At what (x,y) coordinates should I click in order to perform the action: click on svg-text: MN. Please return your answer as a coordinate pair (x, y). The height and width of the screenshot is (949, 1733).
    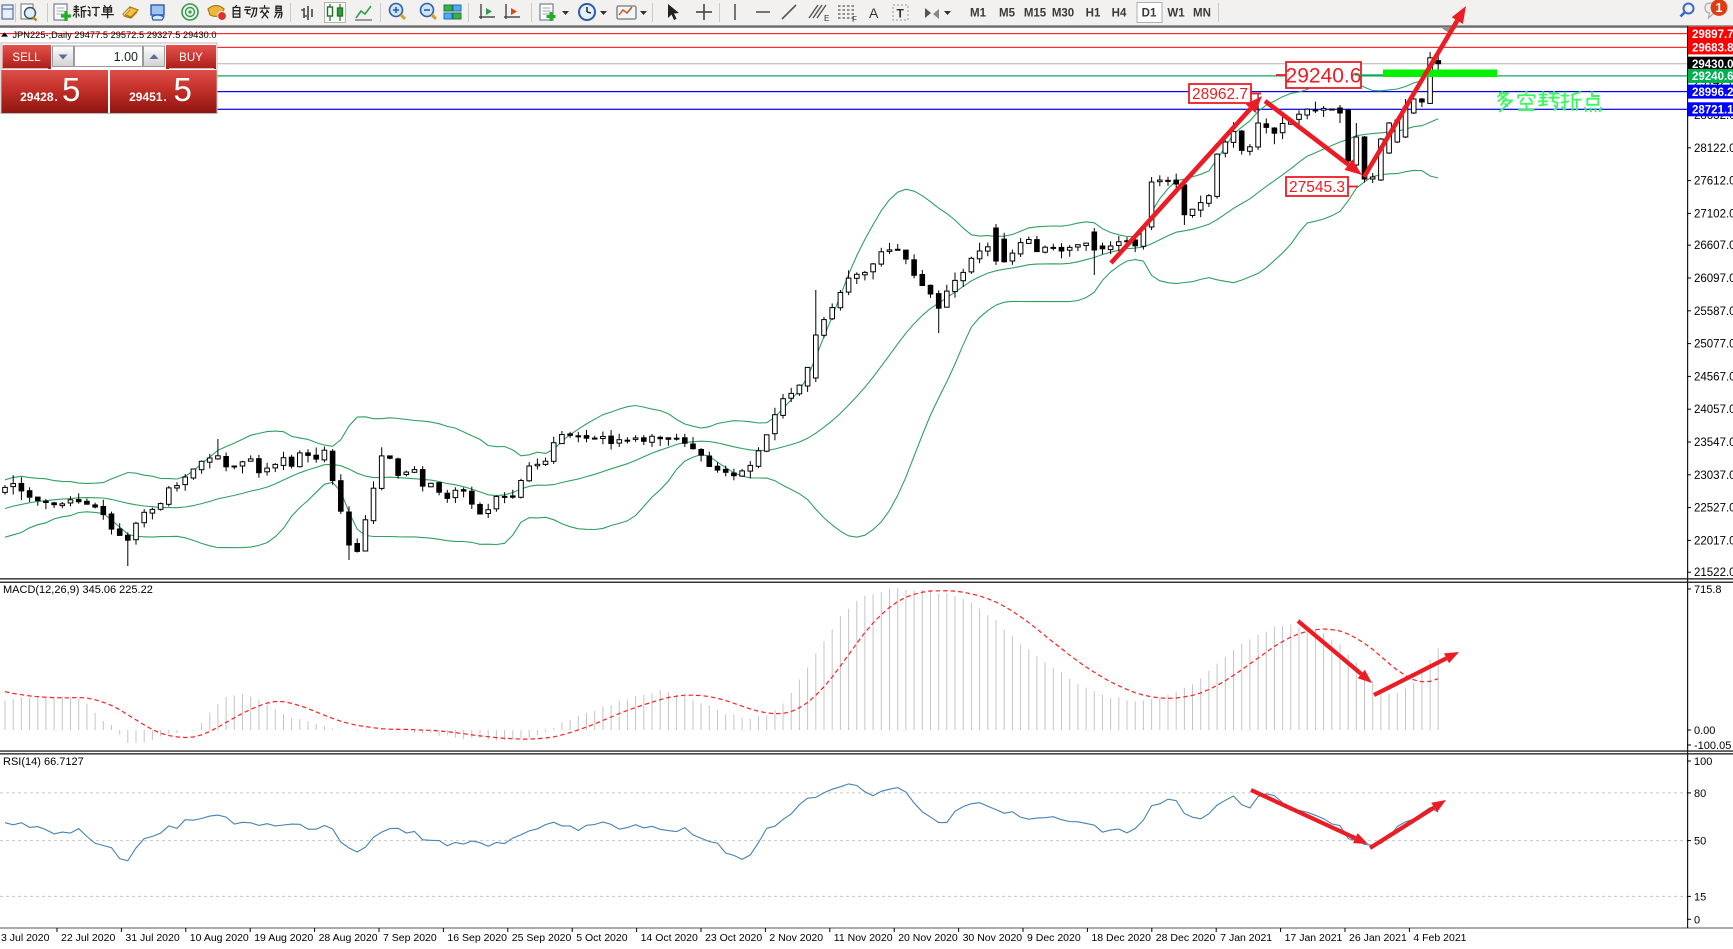
    Looking at the image, I should click on (1202, 14).